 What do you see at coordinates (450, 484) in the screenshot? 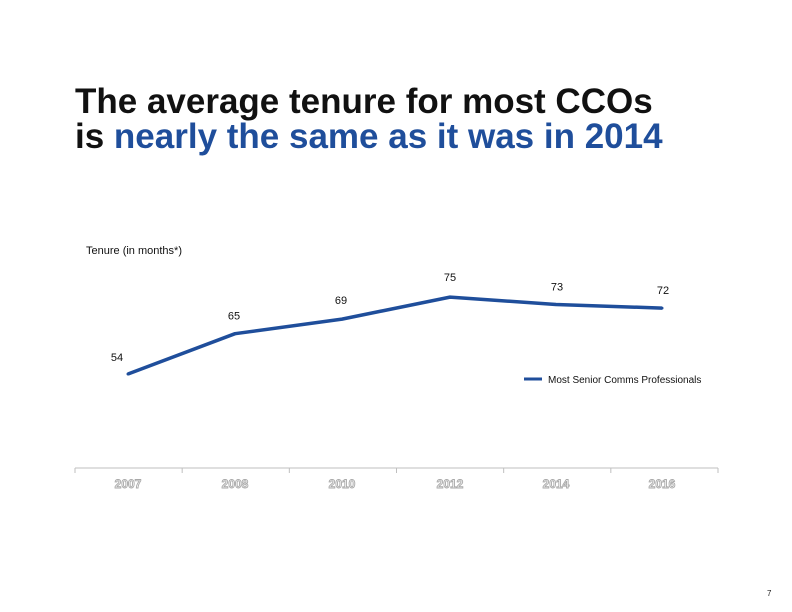
I see `x-tick-label: 2012` at bounding box center [450, 484].